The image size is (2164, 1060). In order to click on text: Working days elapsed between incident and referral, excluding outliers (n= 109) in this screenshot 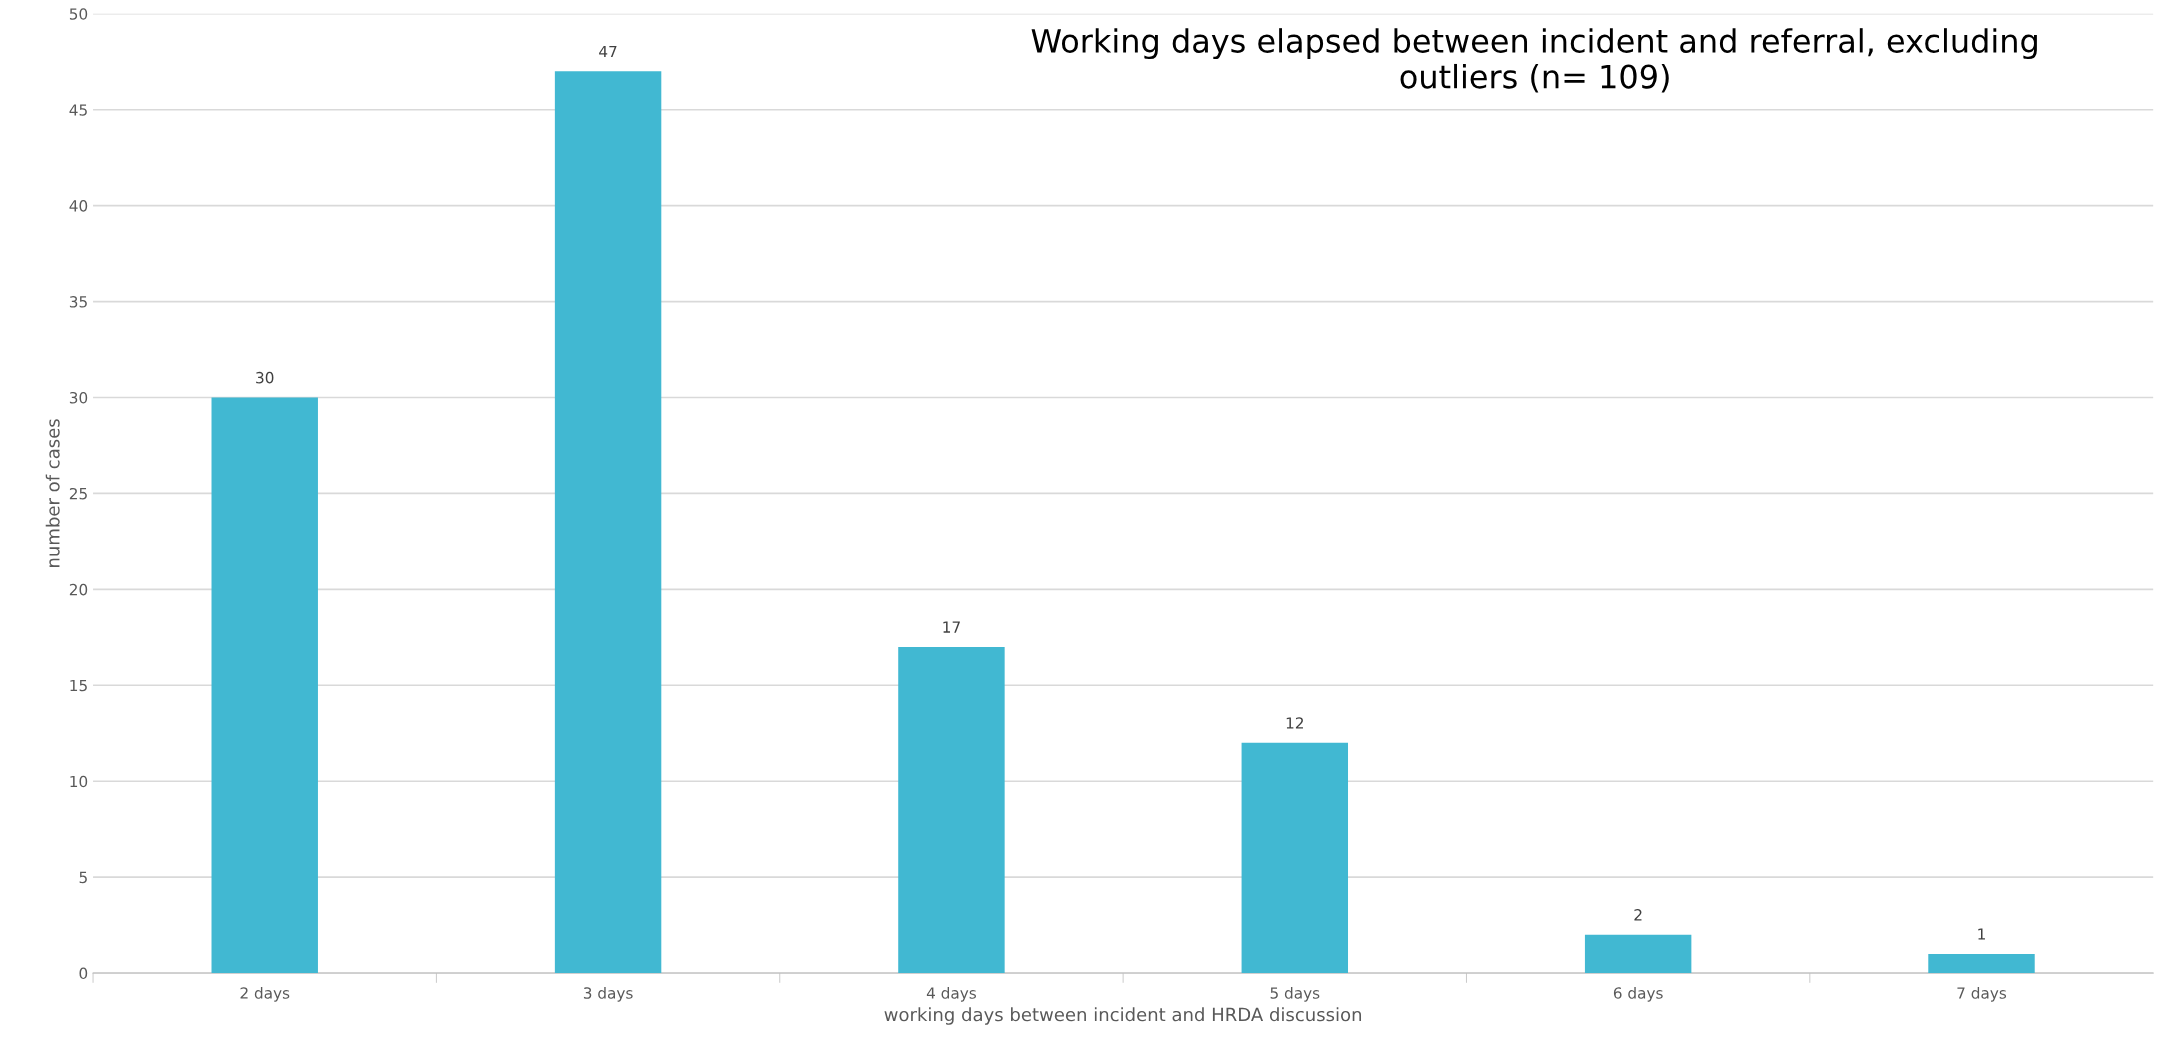, I will do `click(1534, 60)`.